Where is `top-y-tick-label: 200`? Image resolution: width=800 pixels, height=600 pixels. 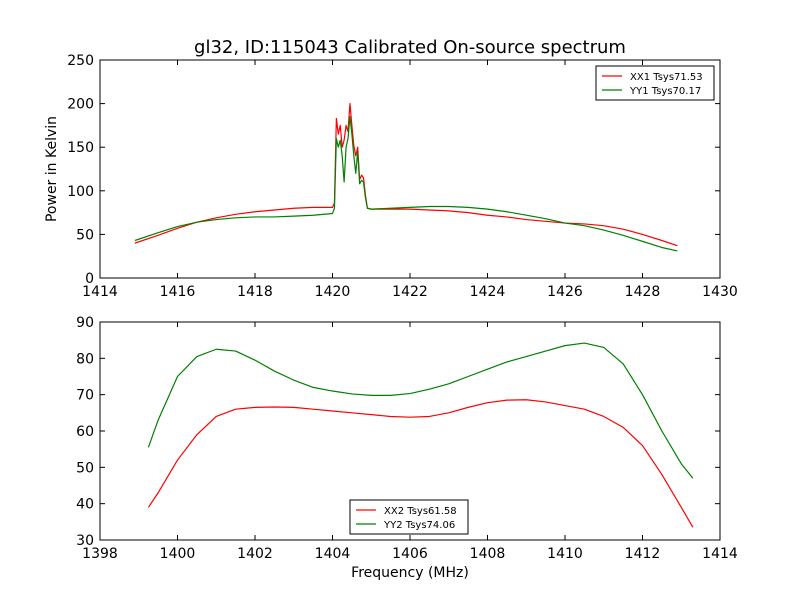 top-y-tick-label: 200 is located at coordinates (80, 105).